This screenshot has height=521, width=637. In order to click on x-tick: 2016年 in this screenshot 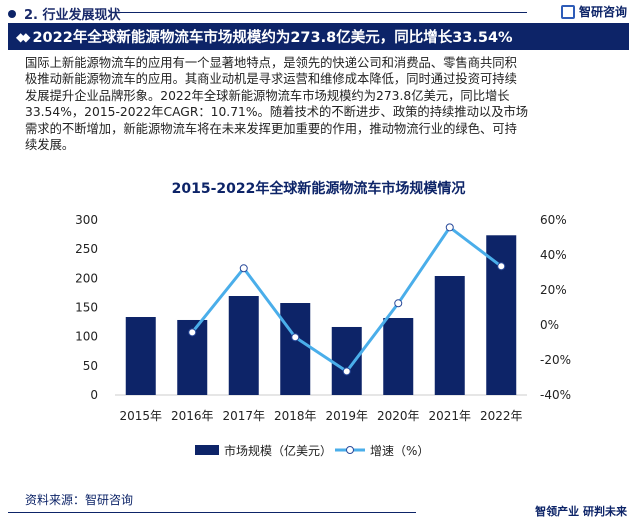, I will do `click(192, 416)`.